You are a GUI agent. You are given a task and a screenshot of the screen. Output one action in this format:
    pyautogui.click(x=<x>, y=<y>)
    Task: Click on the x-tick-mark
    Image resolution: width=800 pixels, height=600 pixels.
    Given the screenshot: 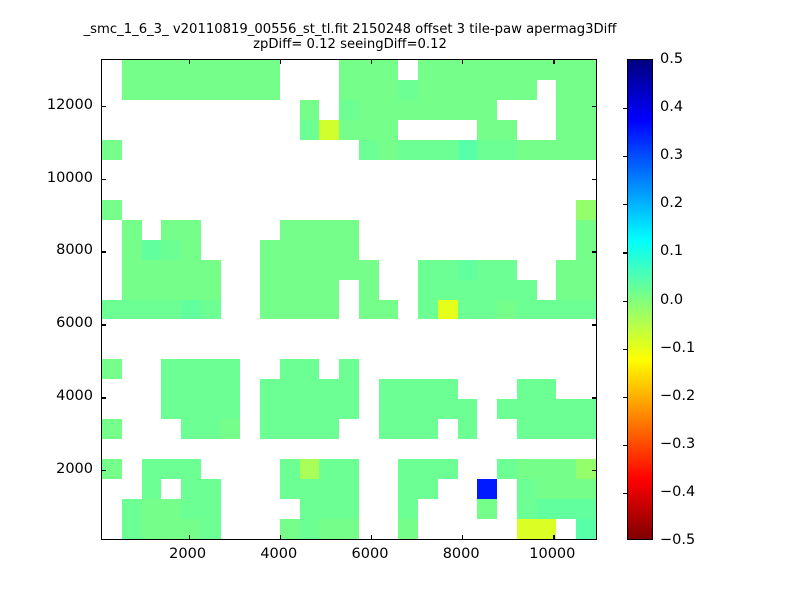 What is the action you would take?
    pyautogui.click(x=189, y=537)
    